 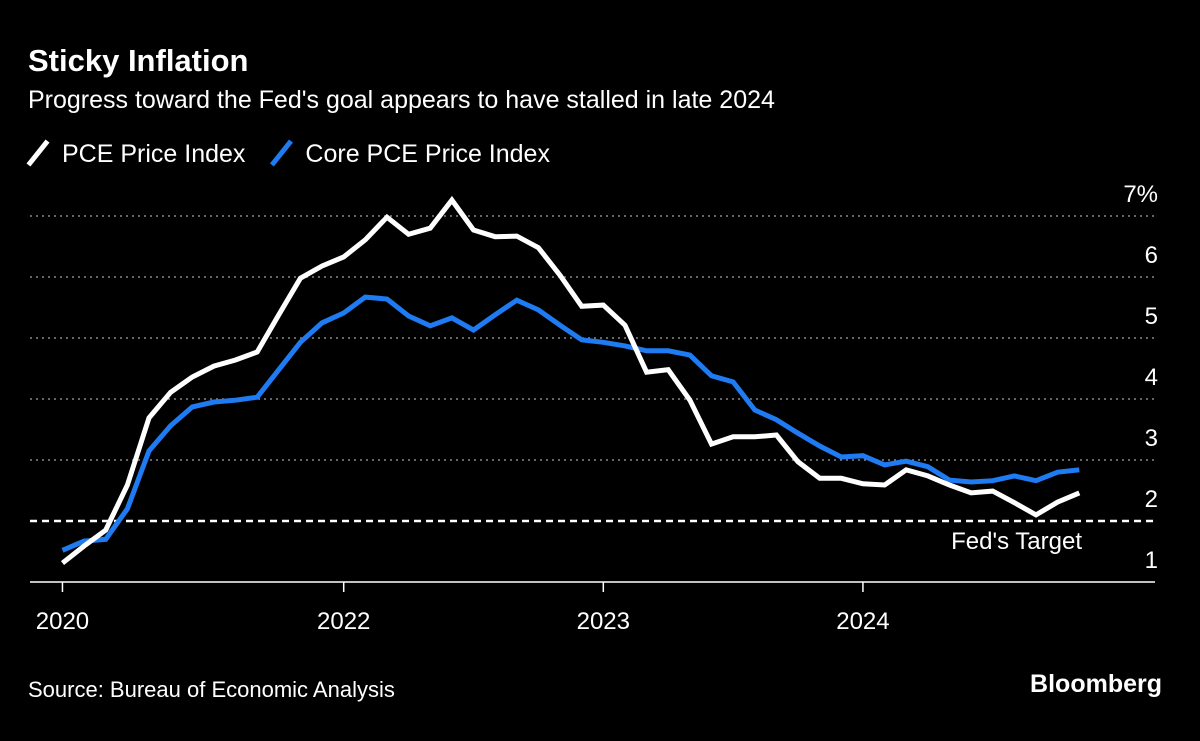 I want to click on x-tick-label: 2023, so click(x=603, y=621).